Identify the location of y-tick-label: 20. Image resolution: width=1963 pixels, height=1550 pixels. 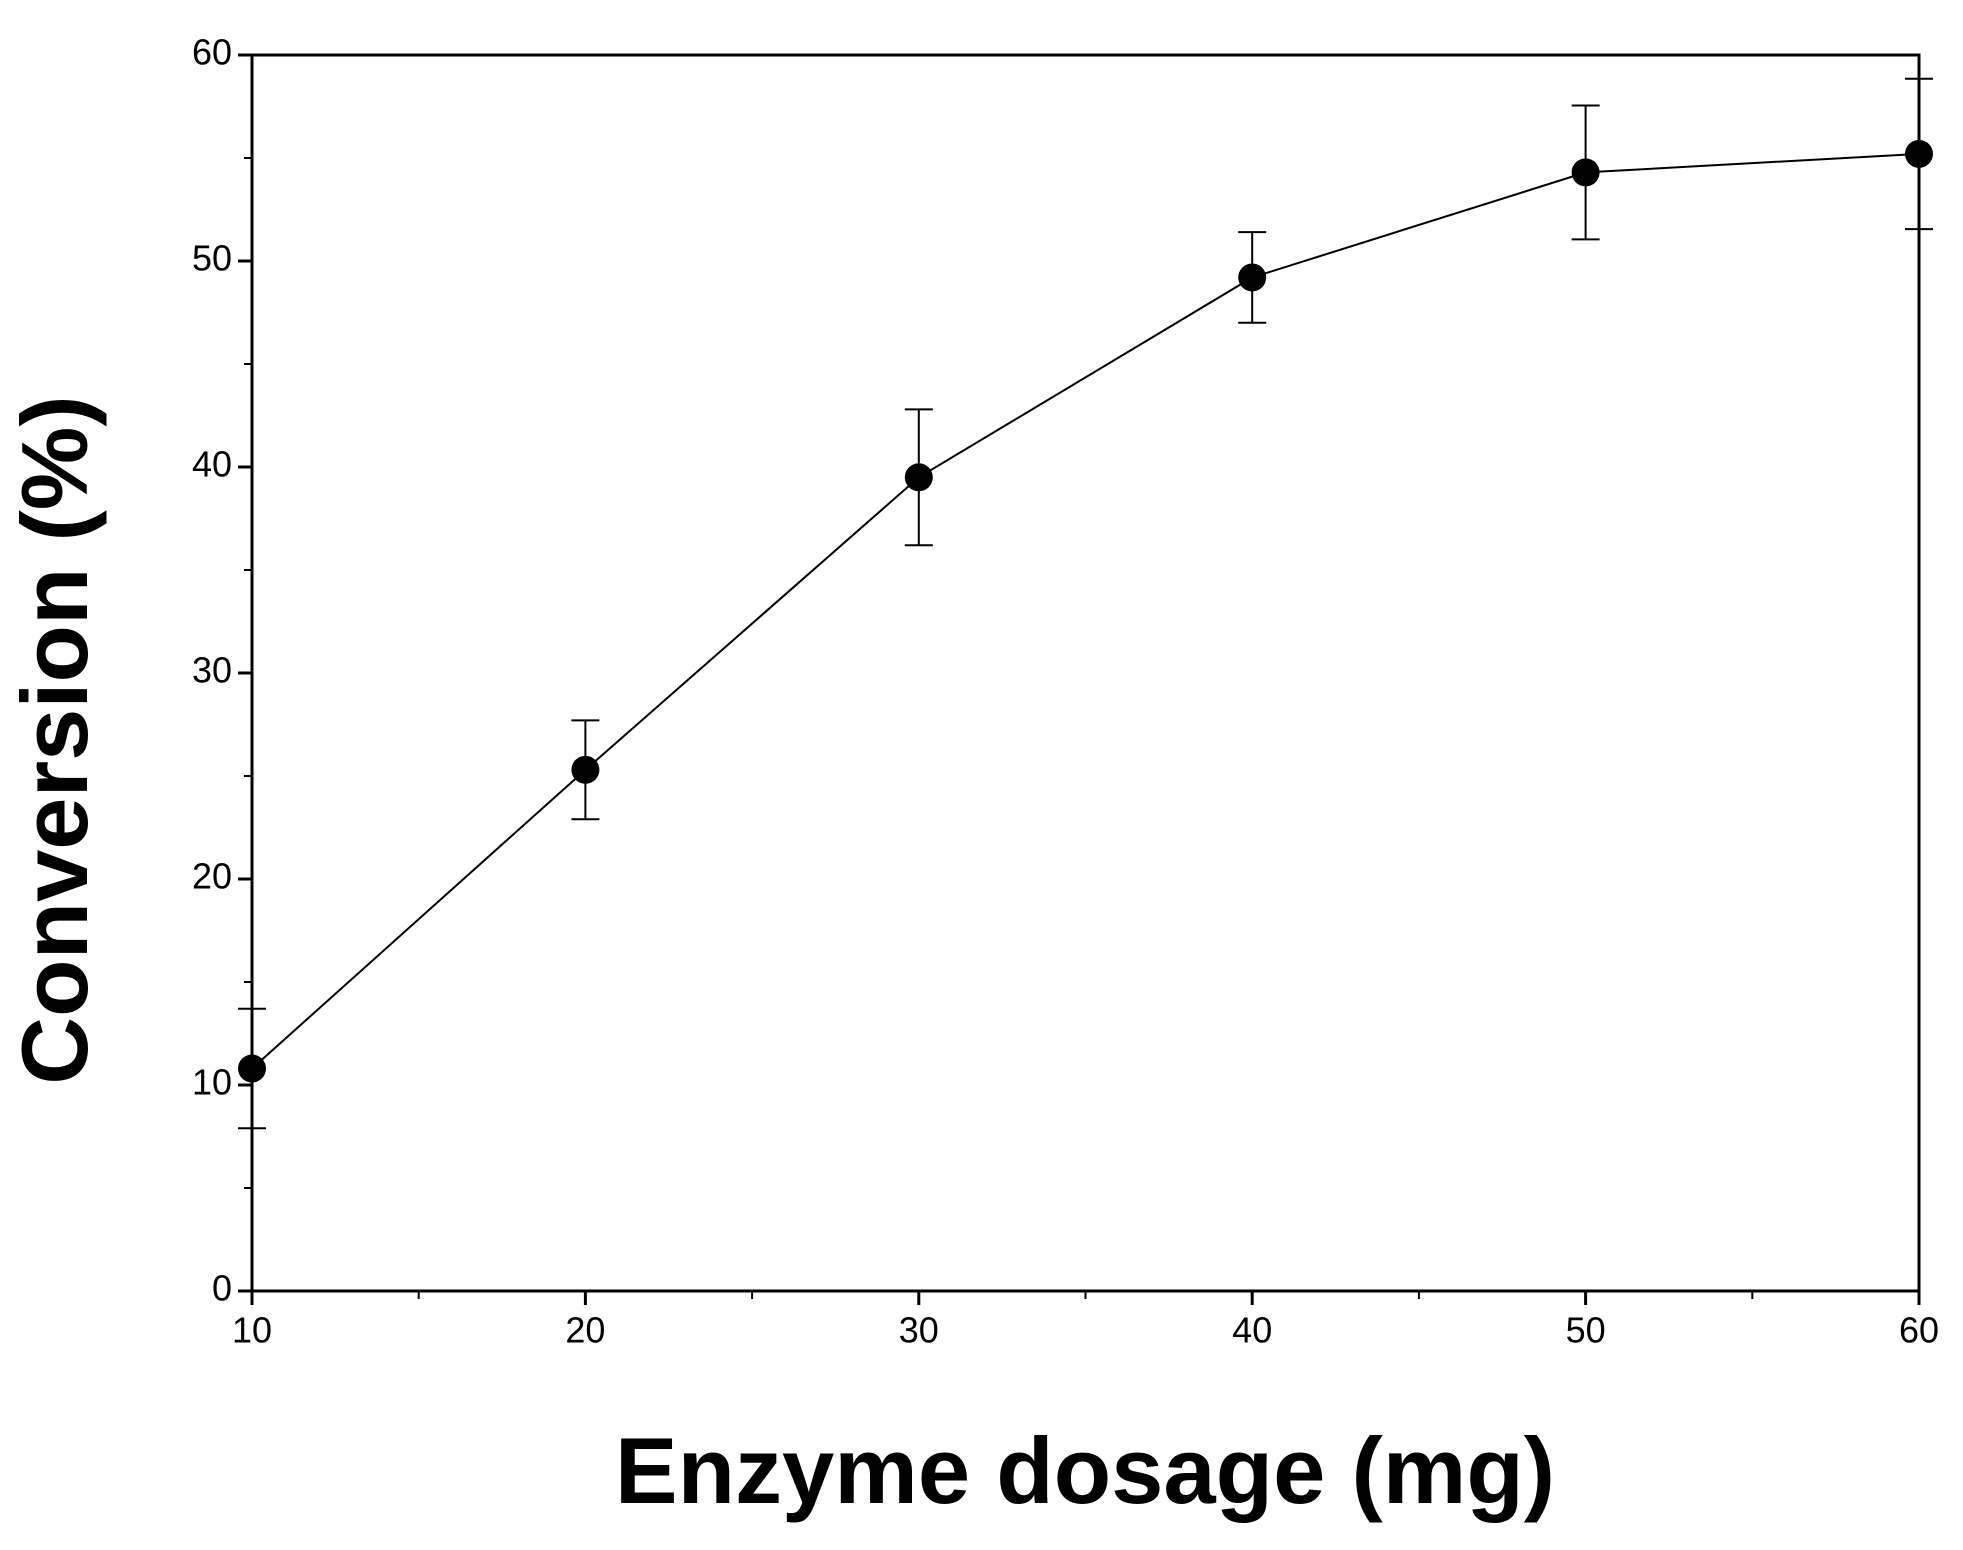
(212, 876).